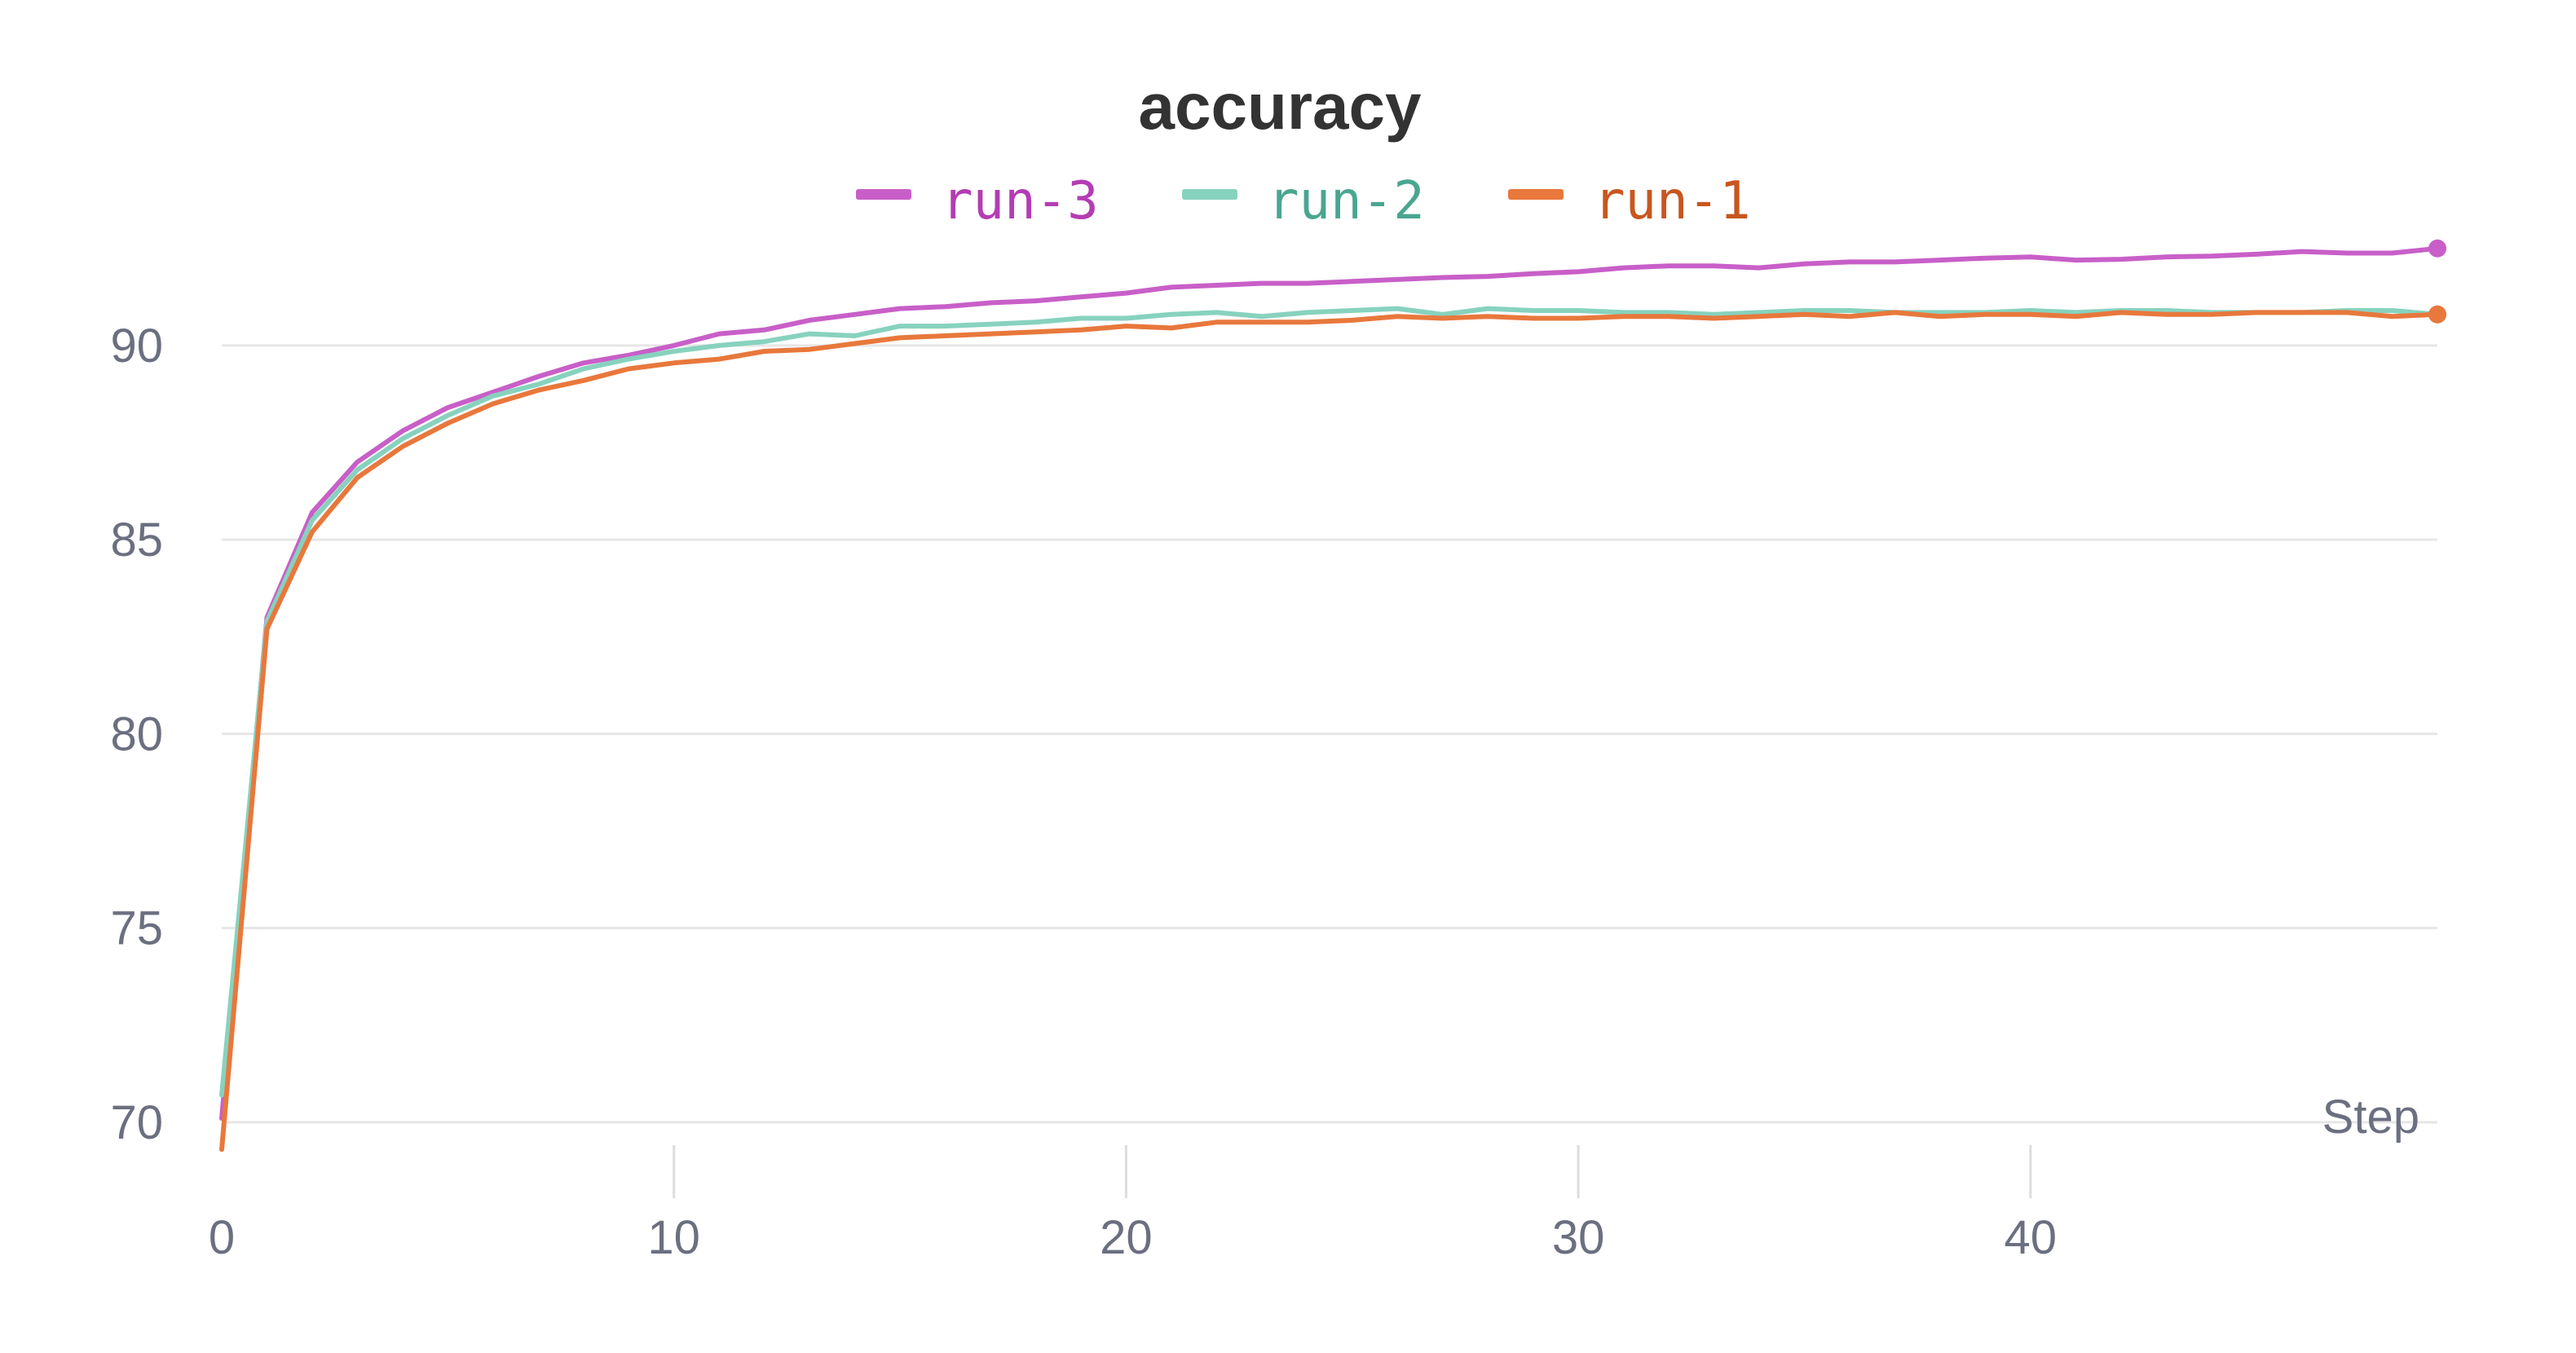 Image resolution: width=2576 pixels, height=1353 pixels. I want to click on x-axis: 0 10 20 30 40, so click(1133, 1204).